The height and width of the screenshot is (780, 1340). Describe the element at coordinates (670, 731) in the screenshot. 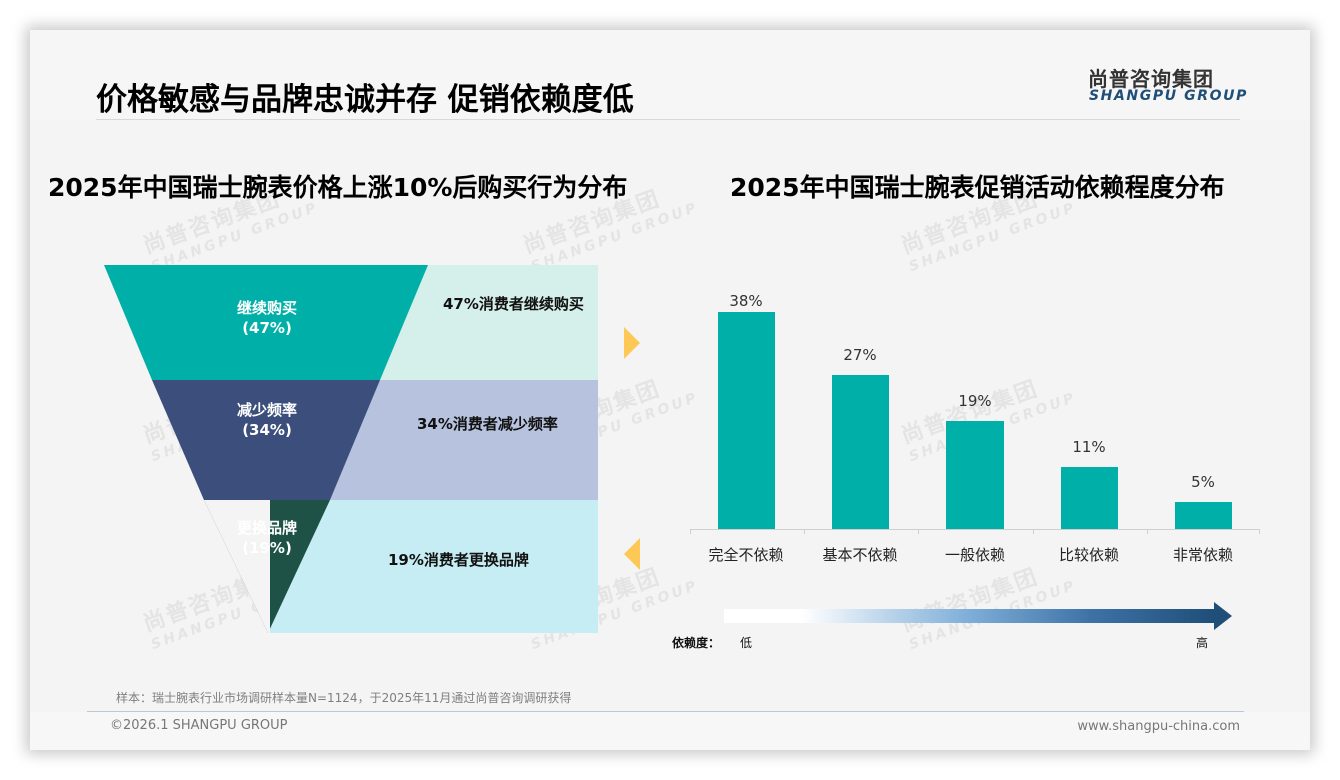

I see `footer-band` at that location.